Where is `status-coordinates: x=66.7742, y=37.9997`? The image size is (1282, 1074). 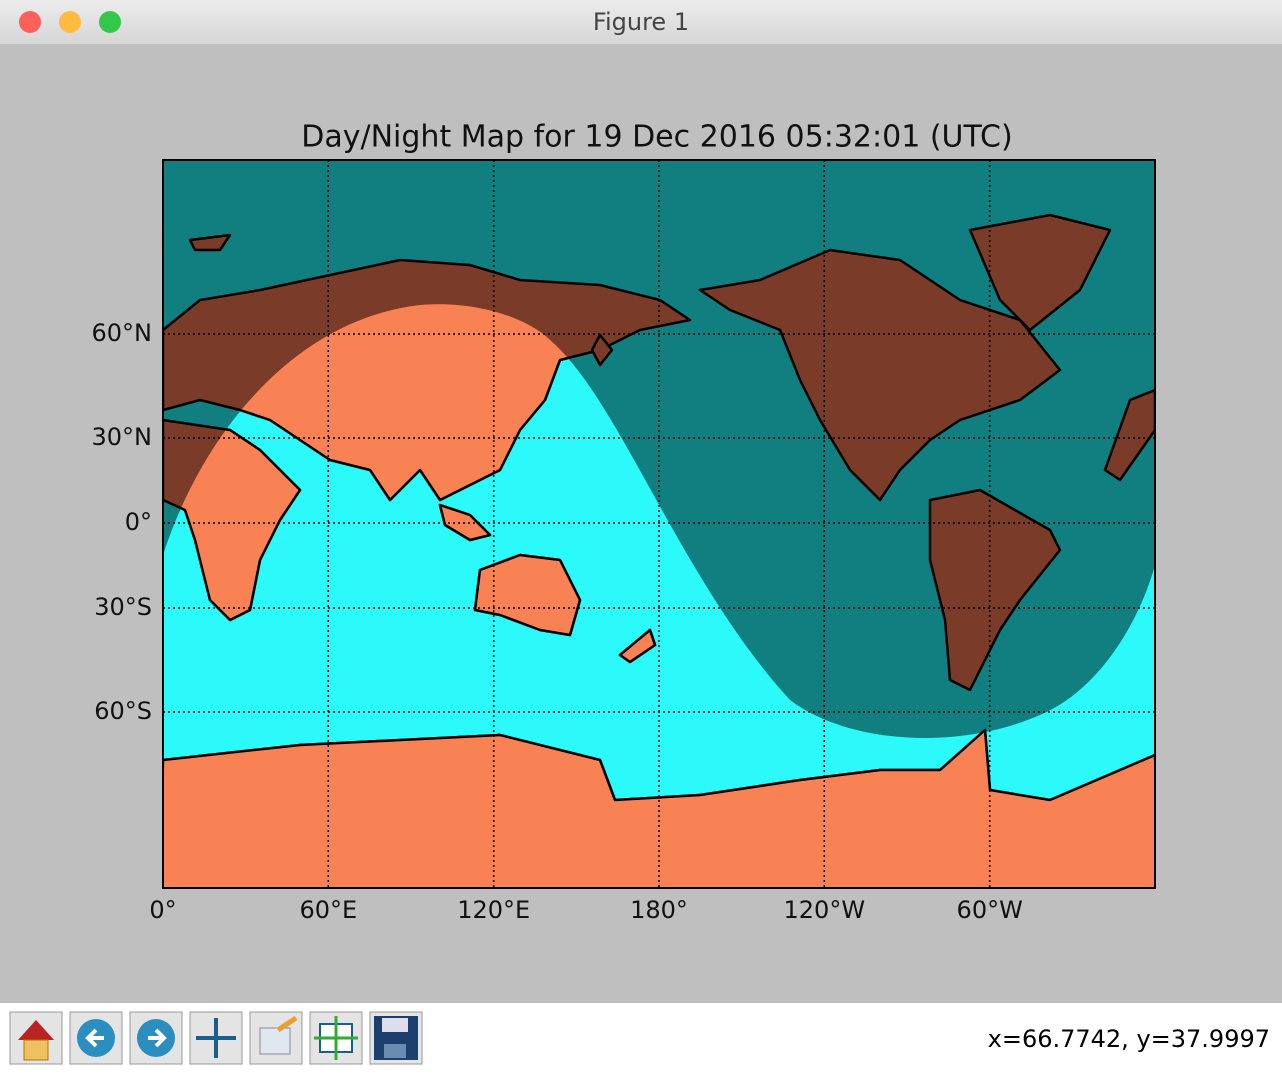
status-coordinates: x=66.7742, y=37.9997 is located at coordinates (1129, 1039).